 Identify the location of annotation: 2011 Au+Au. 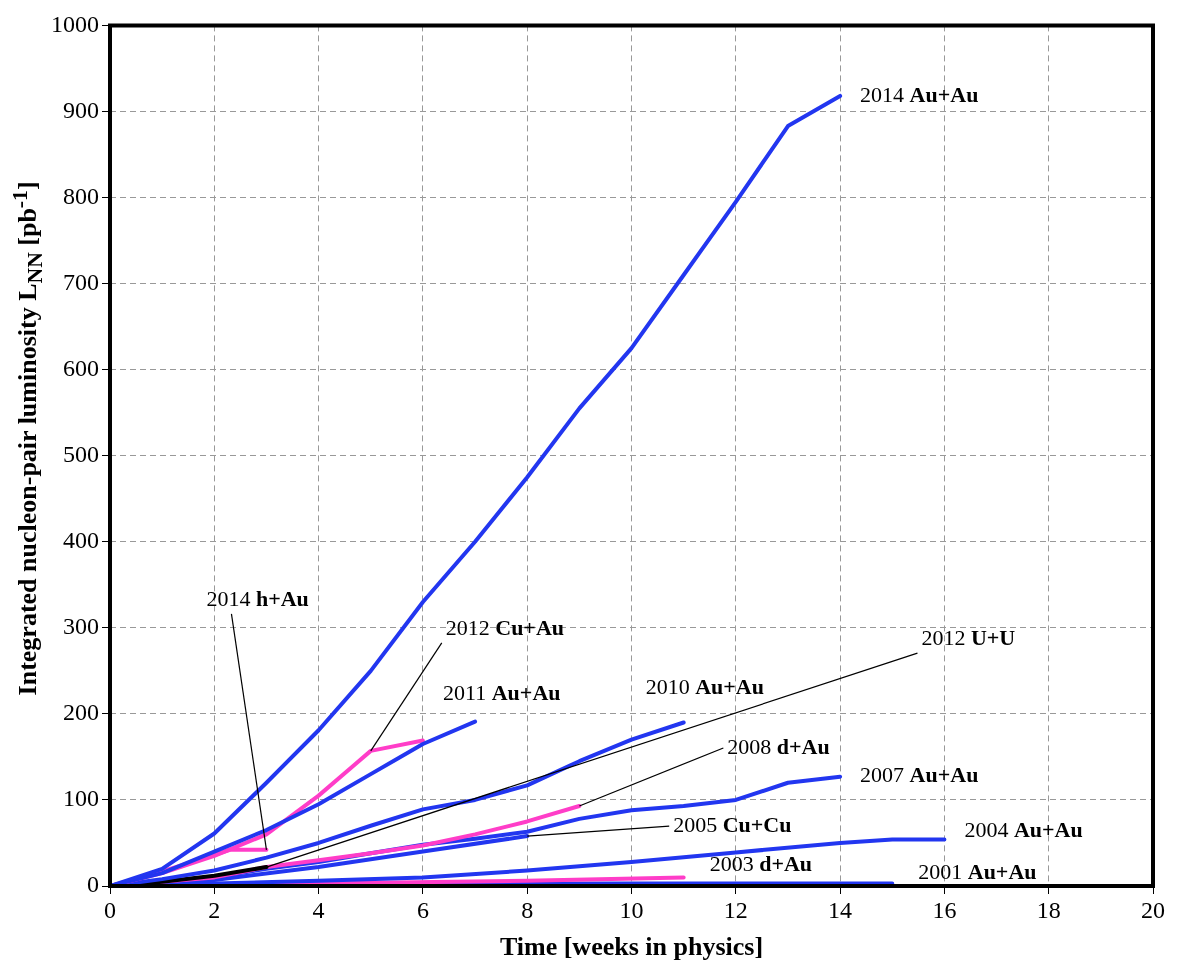
(502, 693).